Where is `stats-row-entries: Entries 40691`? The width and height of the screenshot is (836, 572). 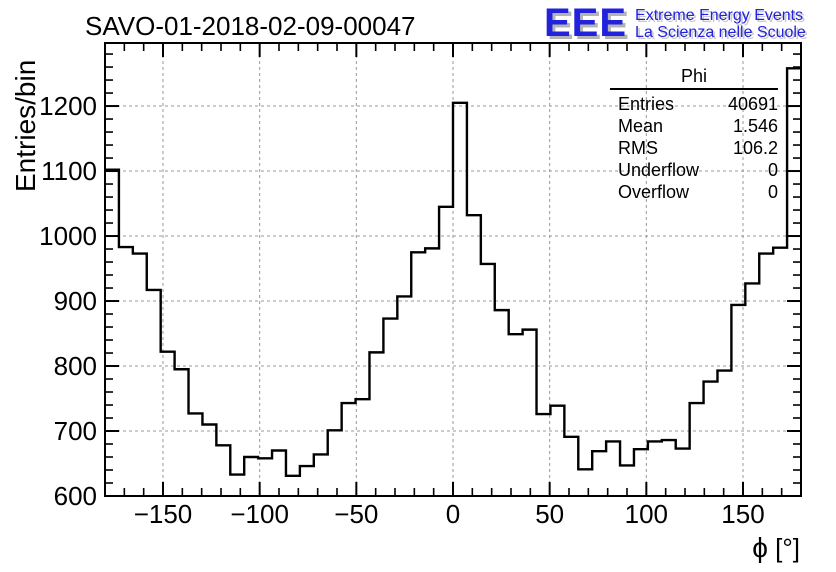
stats-row-entries: Entries 40691 is located at coordinates (694, 104).